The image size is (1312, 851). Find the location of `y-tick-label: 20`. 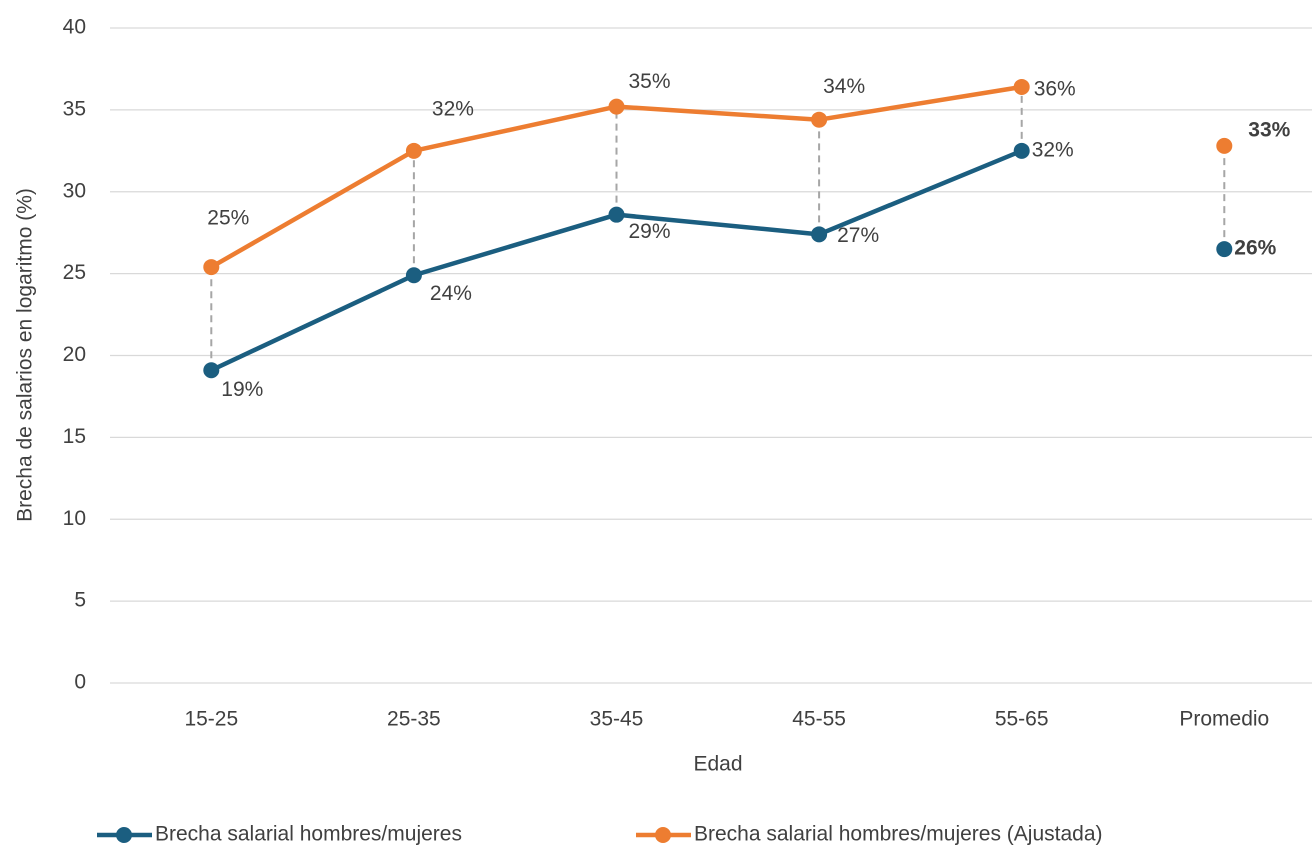

y-tick-label: 20 is located at coordinates (74, 354).